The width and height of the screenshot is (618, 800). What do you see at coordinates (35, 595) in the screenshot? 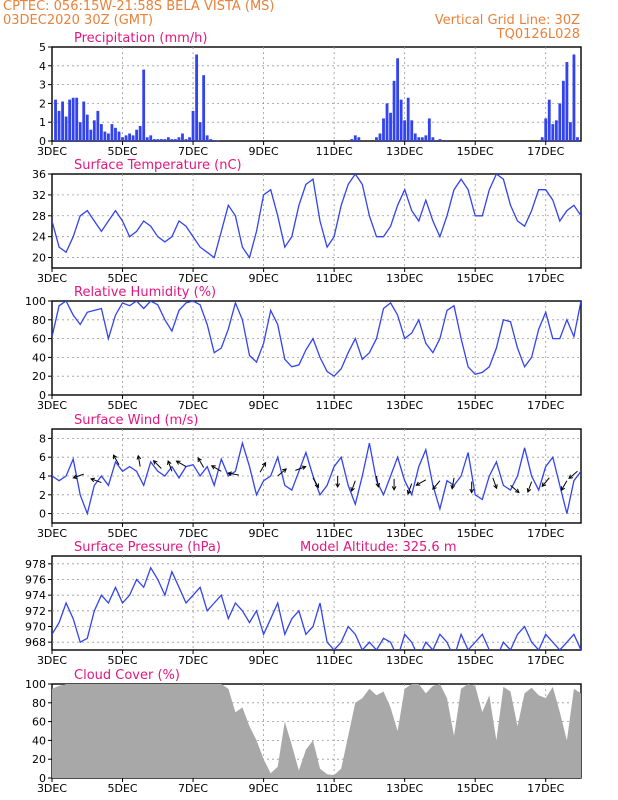
I see `pres-ytick-label: 974` at bounding box center [35, 595].